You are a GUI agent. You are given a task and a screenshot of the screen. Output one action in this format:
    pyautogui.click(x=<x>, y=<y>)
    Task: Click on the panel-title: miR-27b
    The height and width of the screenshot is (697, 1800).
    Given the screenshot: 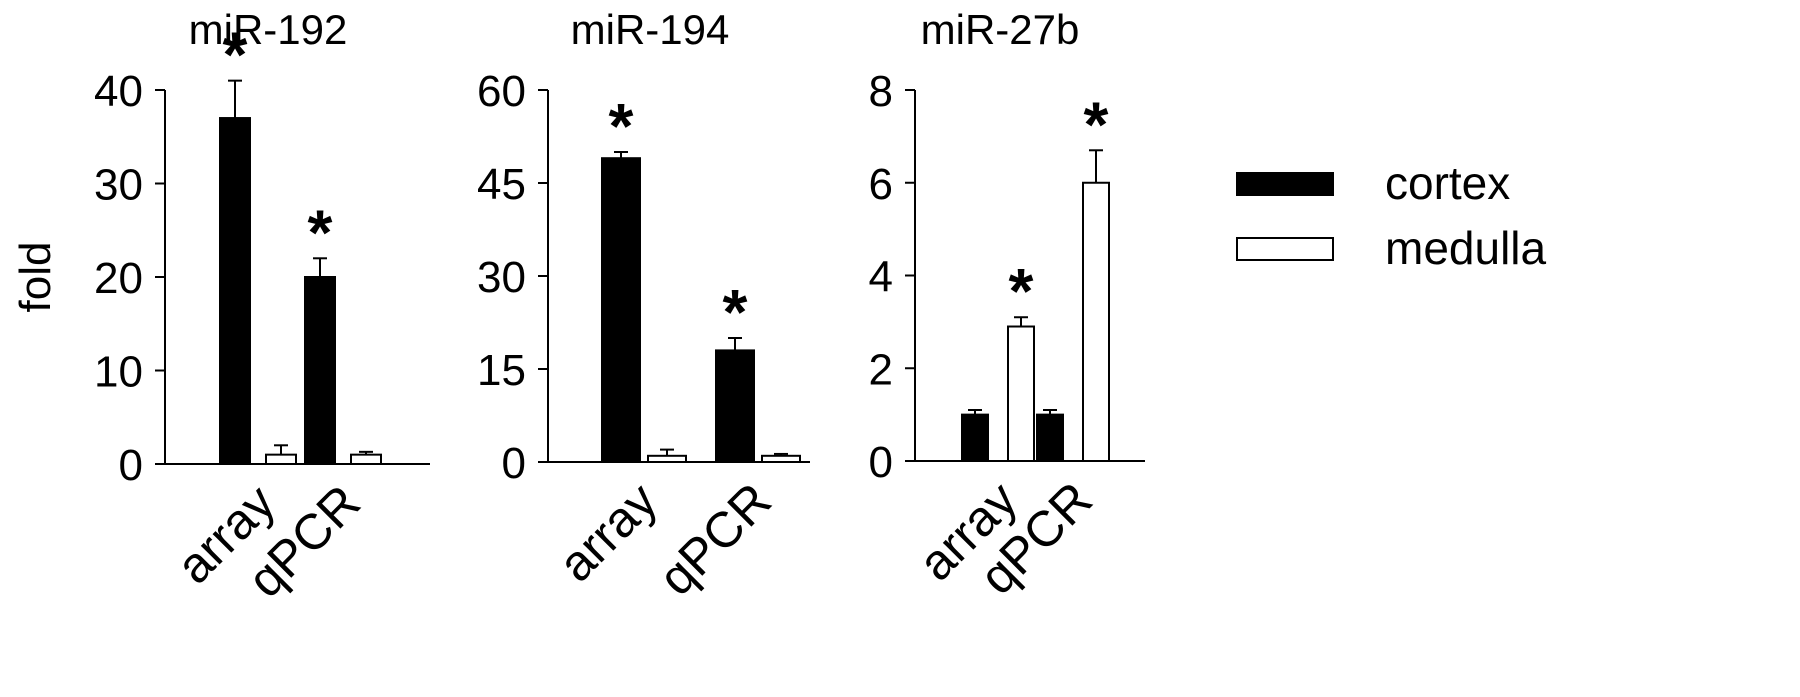 What is the action you would take?
    pyautogui.click(x=1000, y=29)
    